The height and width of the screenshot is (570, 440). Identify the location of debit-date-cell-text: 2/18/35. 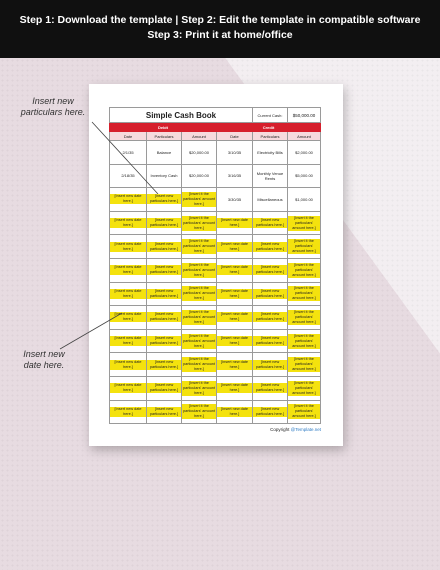
(128, 176).